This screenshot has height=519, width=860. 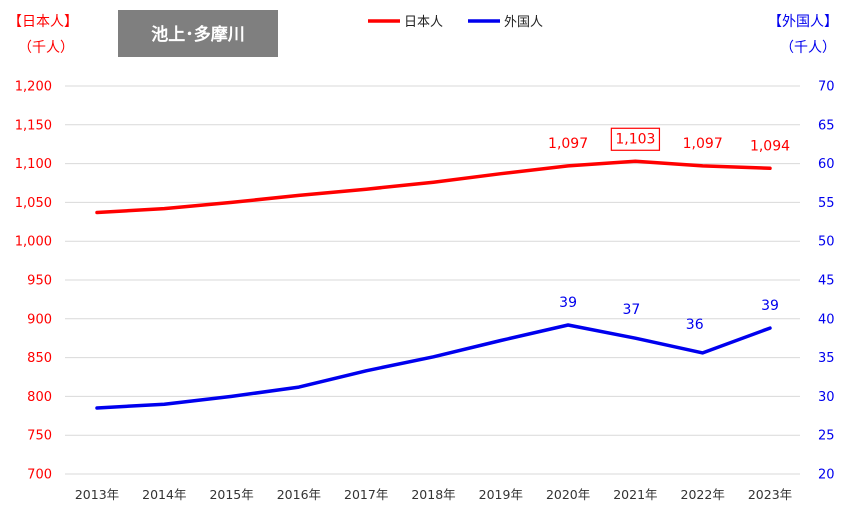 I want to click on right-axis-tick-label: 35, so click(x=826, y=358).